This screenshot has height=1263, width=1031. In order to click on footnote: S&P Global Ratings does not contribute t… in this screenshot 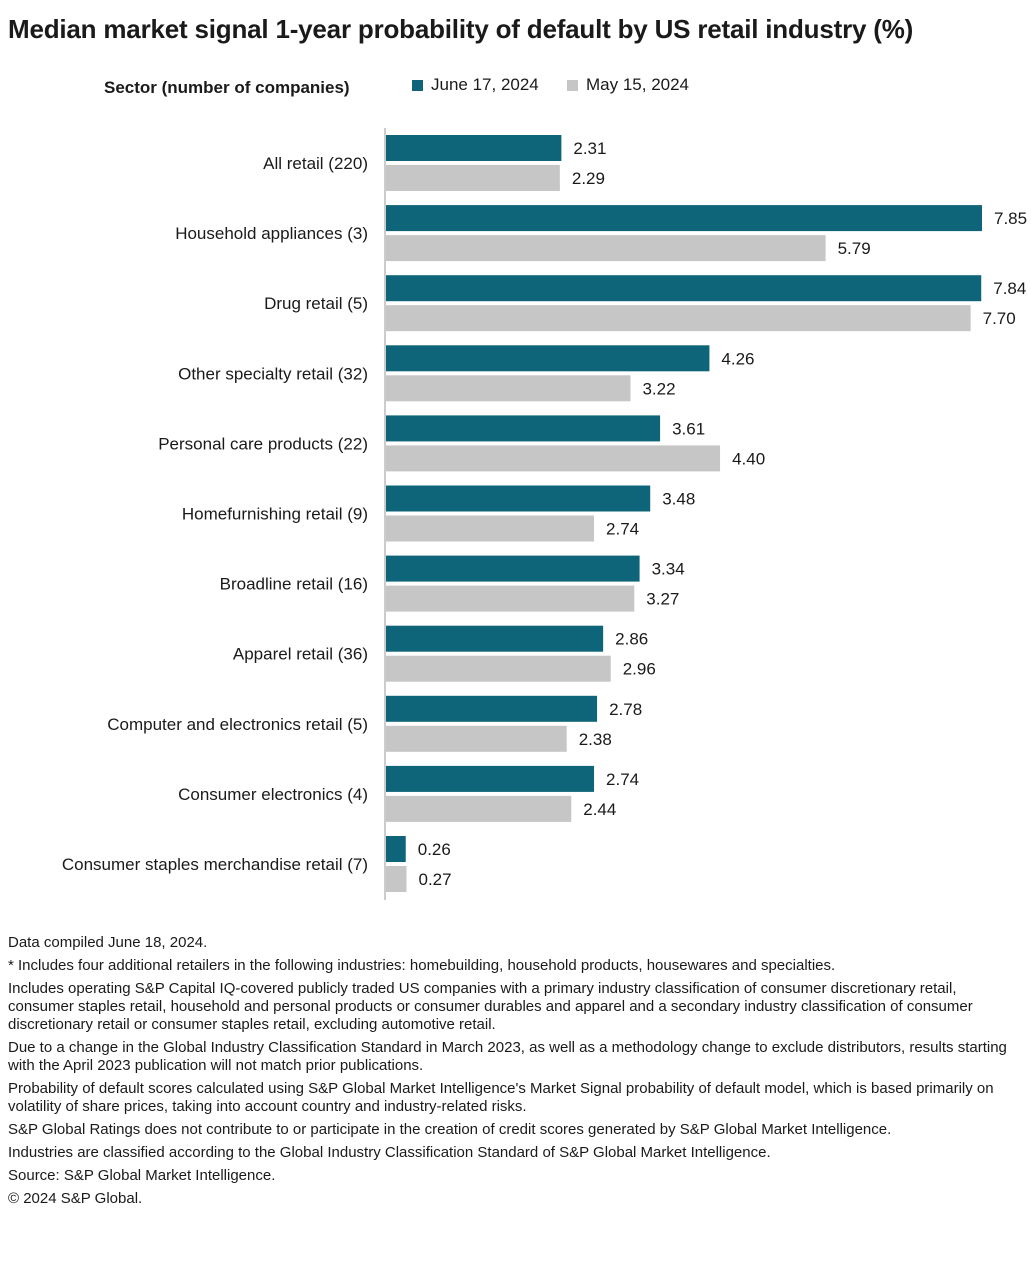, I will do `click(450, 1129)`.